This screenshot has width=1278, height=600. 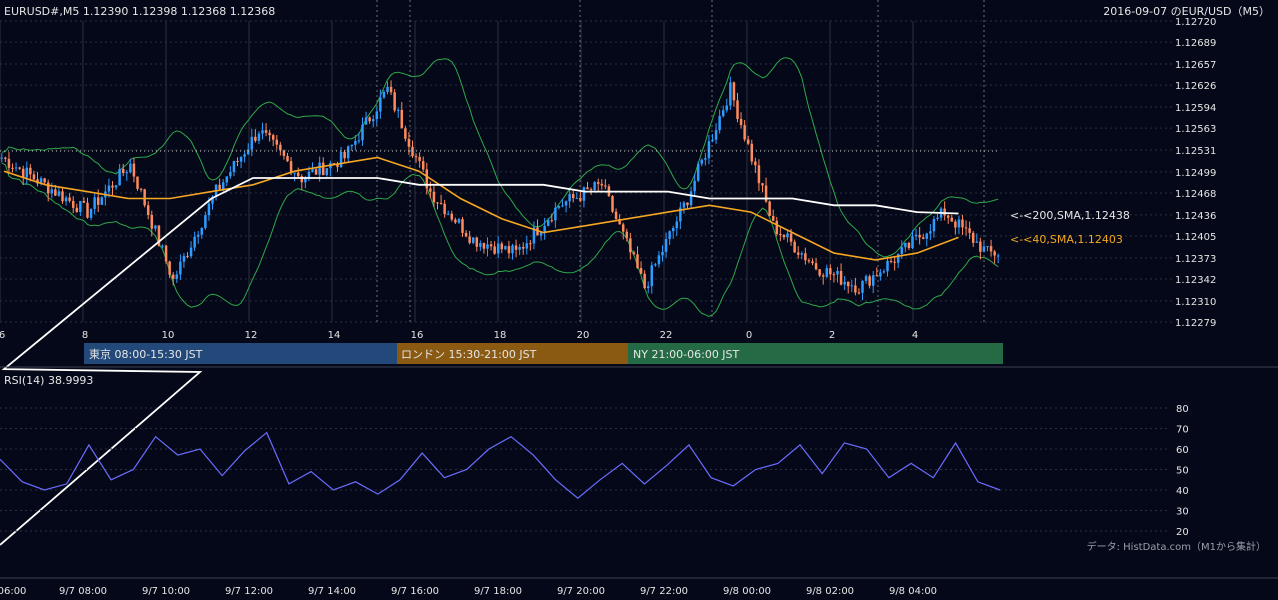 I want to click on price-tick-label: 1.12310, so click(x=1195, y=302).